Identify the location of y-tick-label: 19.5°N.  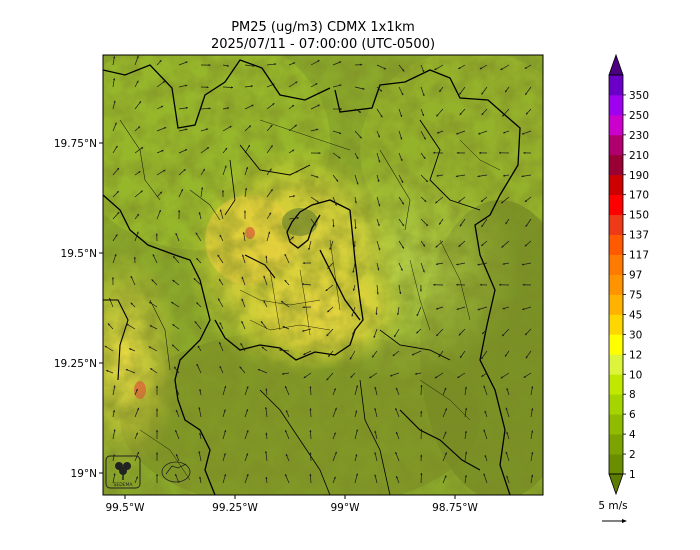
(79, 254).